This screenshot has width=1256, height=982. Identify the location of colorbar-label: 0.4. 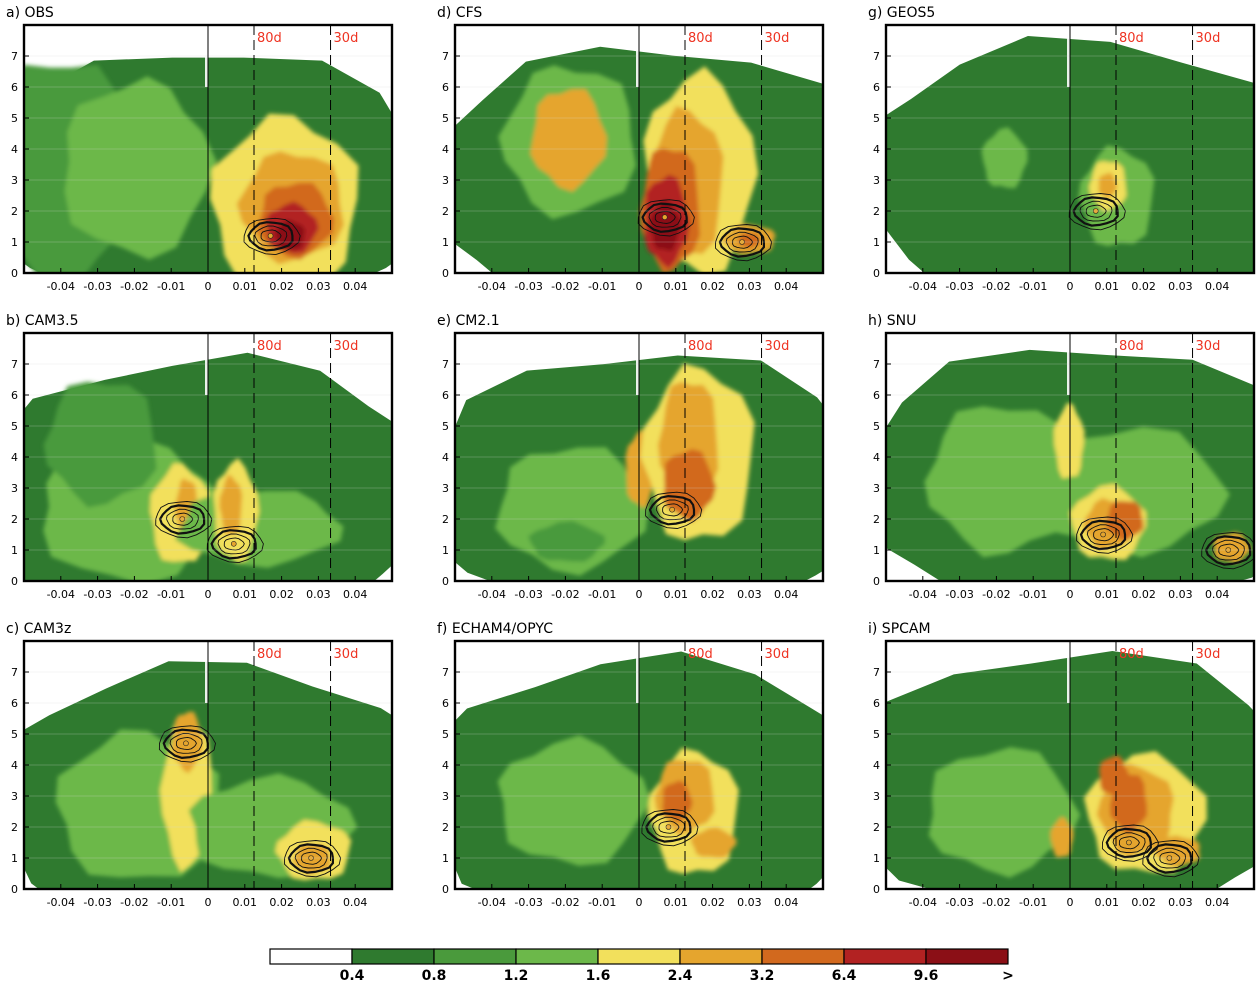
(352, 975).